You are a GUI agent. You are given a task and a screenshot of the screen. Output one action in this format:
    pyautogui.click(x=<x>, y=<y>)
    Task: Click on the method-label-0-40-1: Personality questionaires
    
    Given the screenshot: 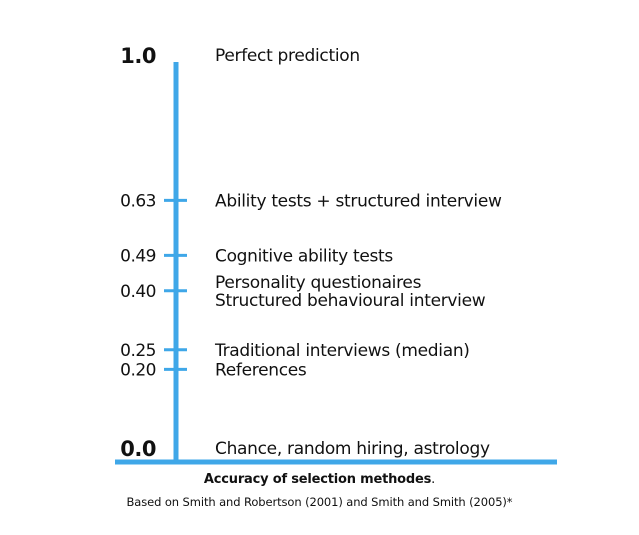 What is the action you would take?
    pyautogui.click(x=318, y=283)
    